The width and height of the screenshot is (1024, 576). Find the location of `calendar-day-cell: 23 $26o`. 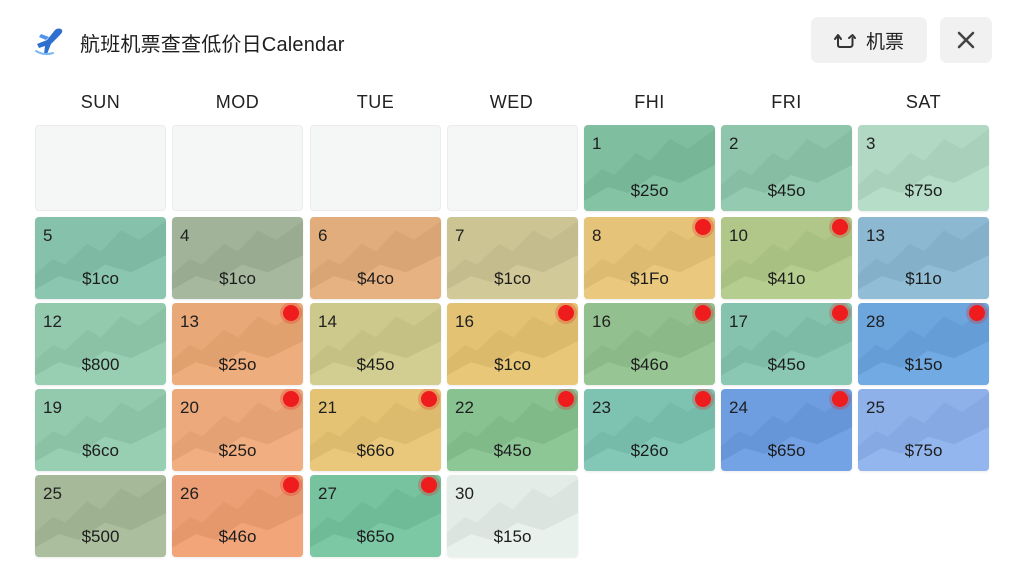

calendar-day-cell: 23 $26o is located at coordinates (649, 430).